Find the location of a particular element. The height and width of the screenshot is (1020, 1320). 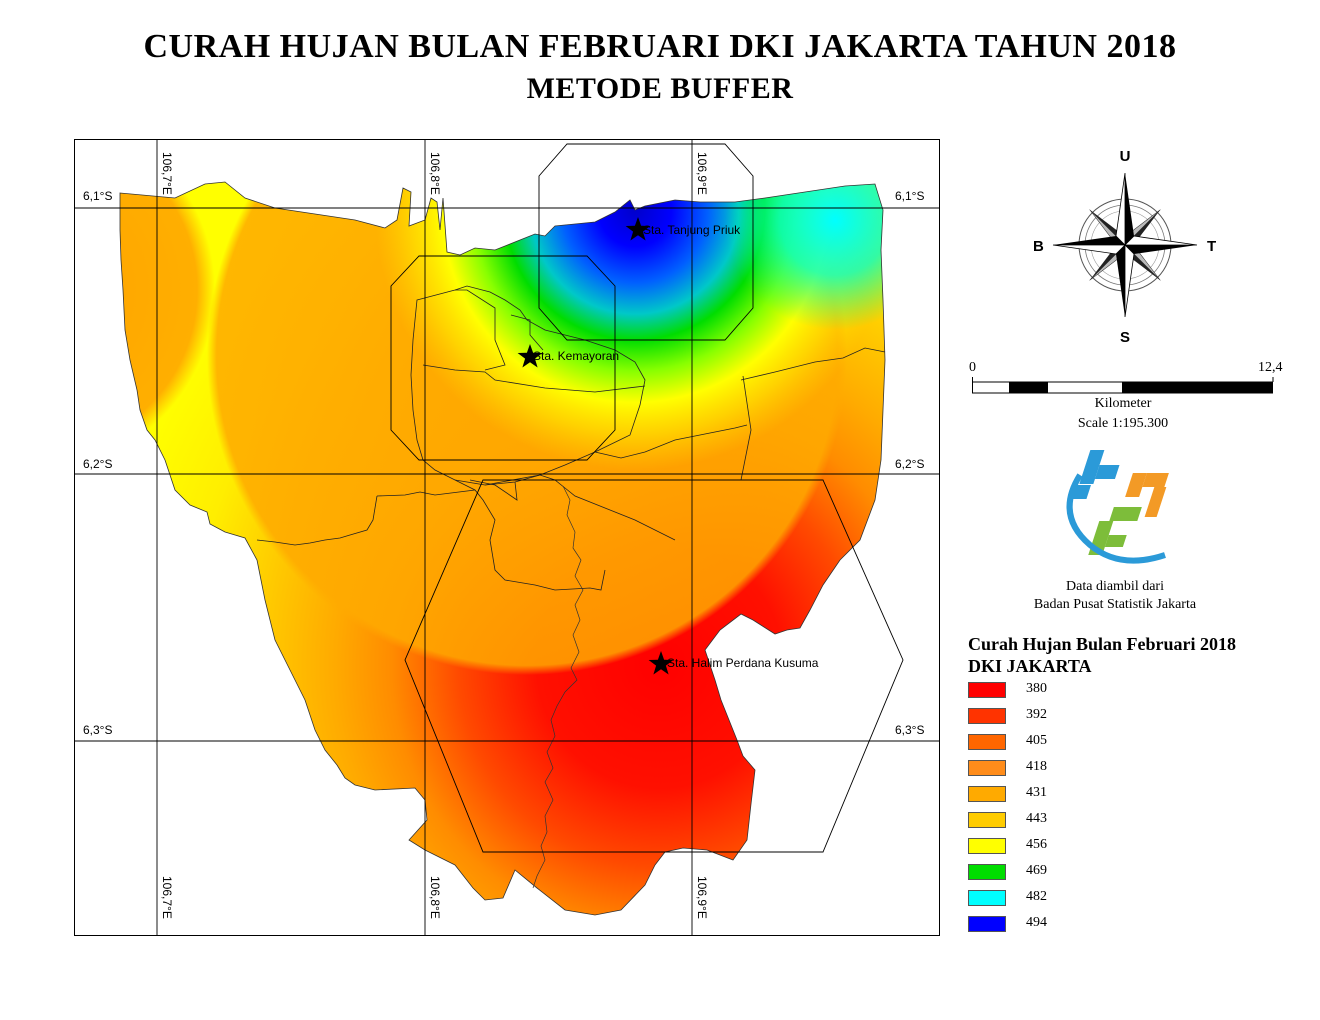

legend-label: 392 is located at coordinates (1036, 714).